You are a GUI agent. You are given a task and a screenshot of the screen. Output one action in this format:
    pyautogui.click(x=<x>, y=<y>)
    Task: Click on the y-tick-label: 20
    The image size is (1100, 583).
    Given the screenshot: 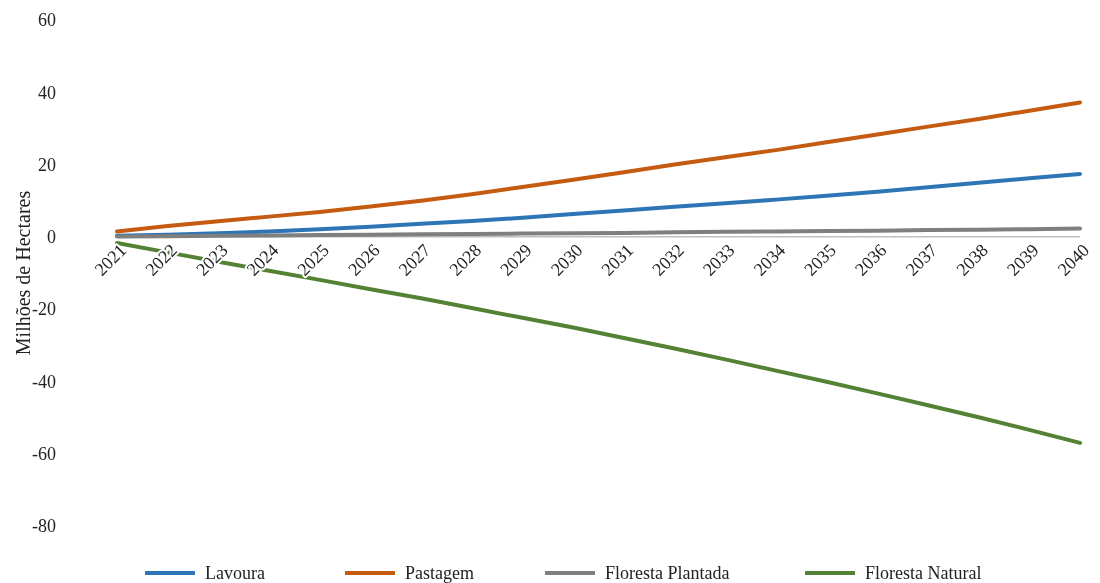 What is the action you would take?
    pyautogui.click(x=47, y=164)
    